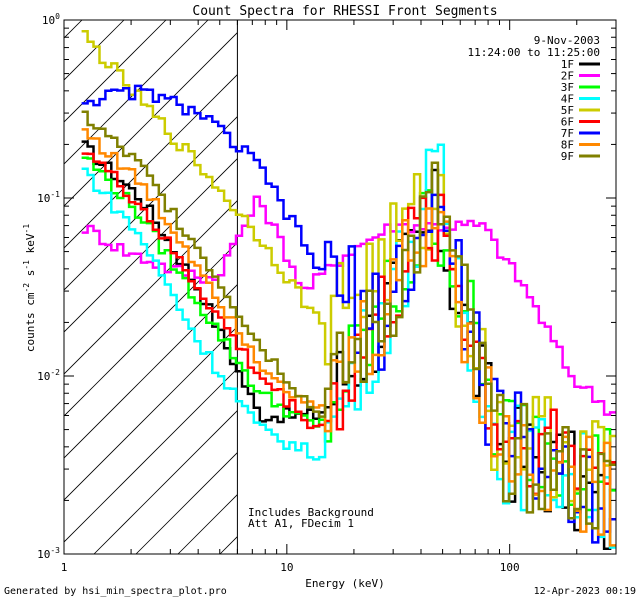  Describe the element at coordinates (29, 288) in the screenshot. I see `y-axis-label: counts cm-2 s-1 keV-1` at that location.